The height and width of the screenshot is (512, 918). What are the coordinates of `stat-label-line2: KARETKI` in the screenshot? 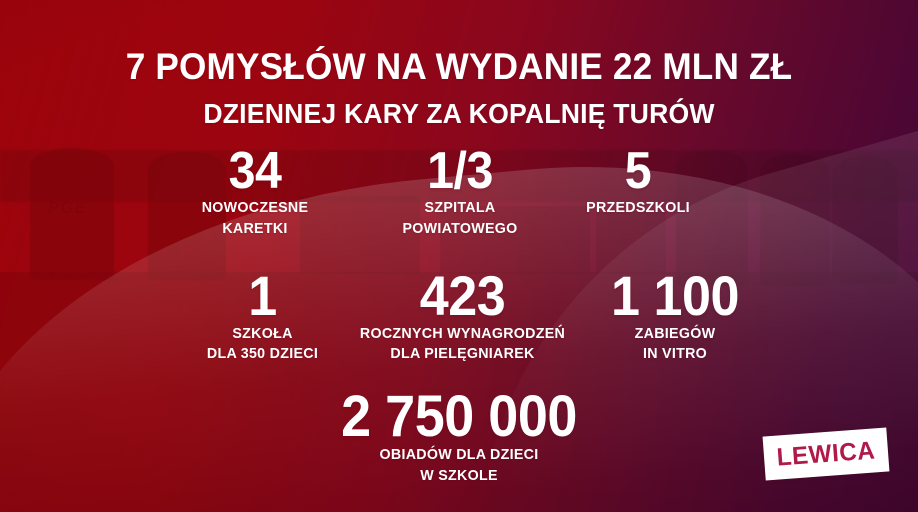 It's located at (255, 228).